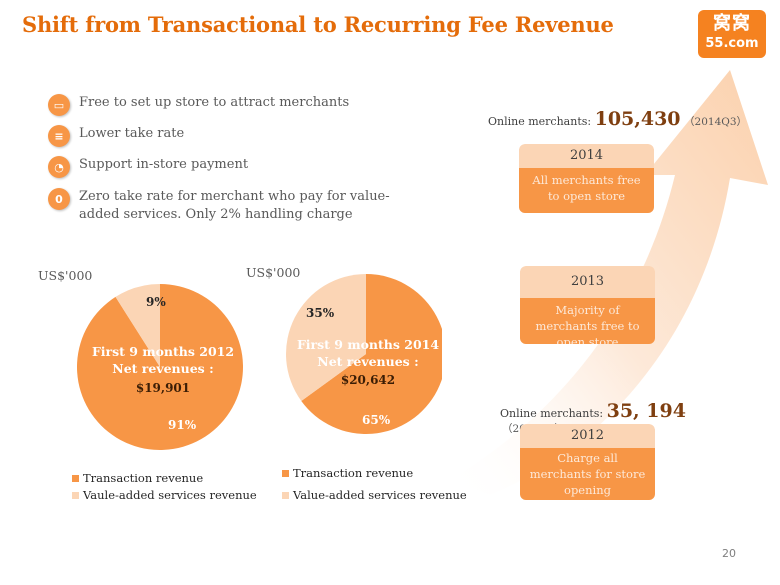  What do you see at coordinates (368, 380) in the screenshot?
I see `pie-center-value: $20,642` at bounding box center [368, 380].